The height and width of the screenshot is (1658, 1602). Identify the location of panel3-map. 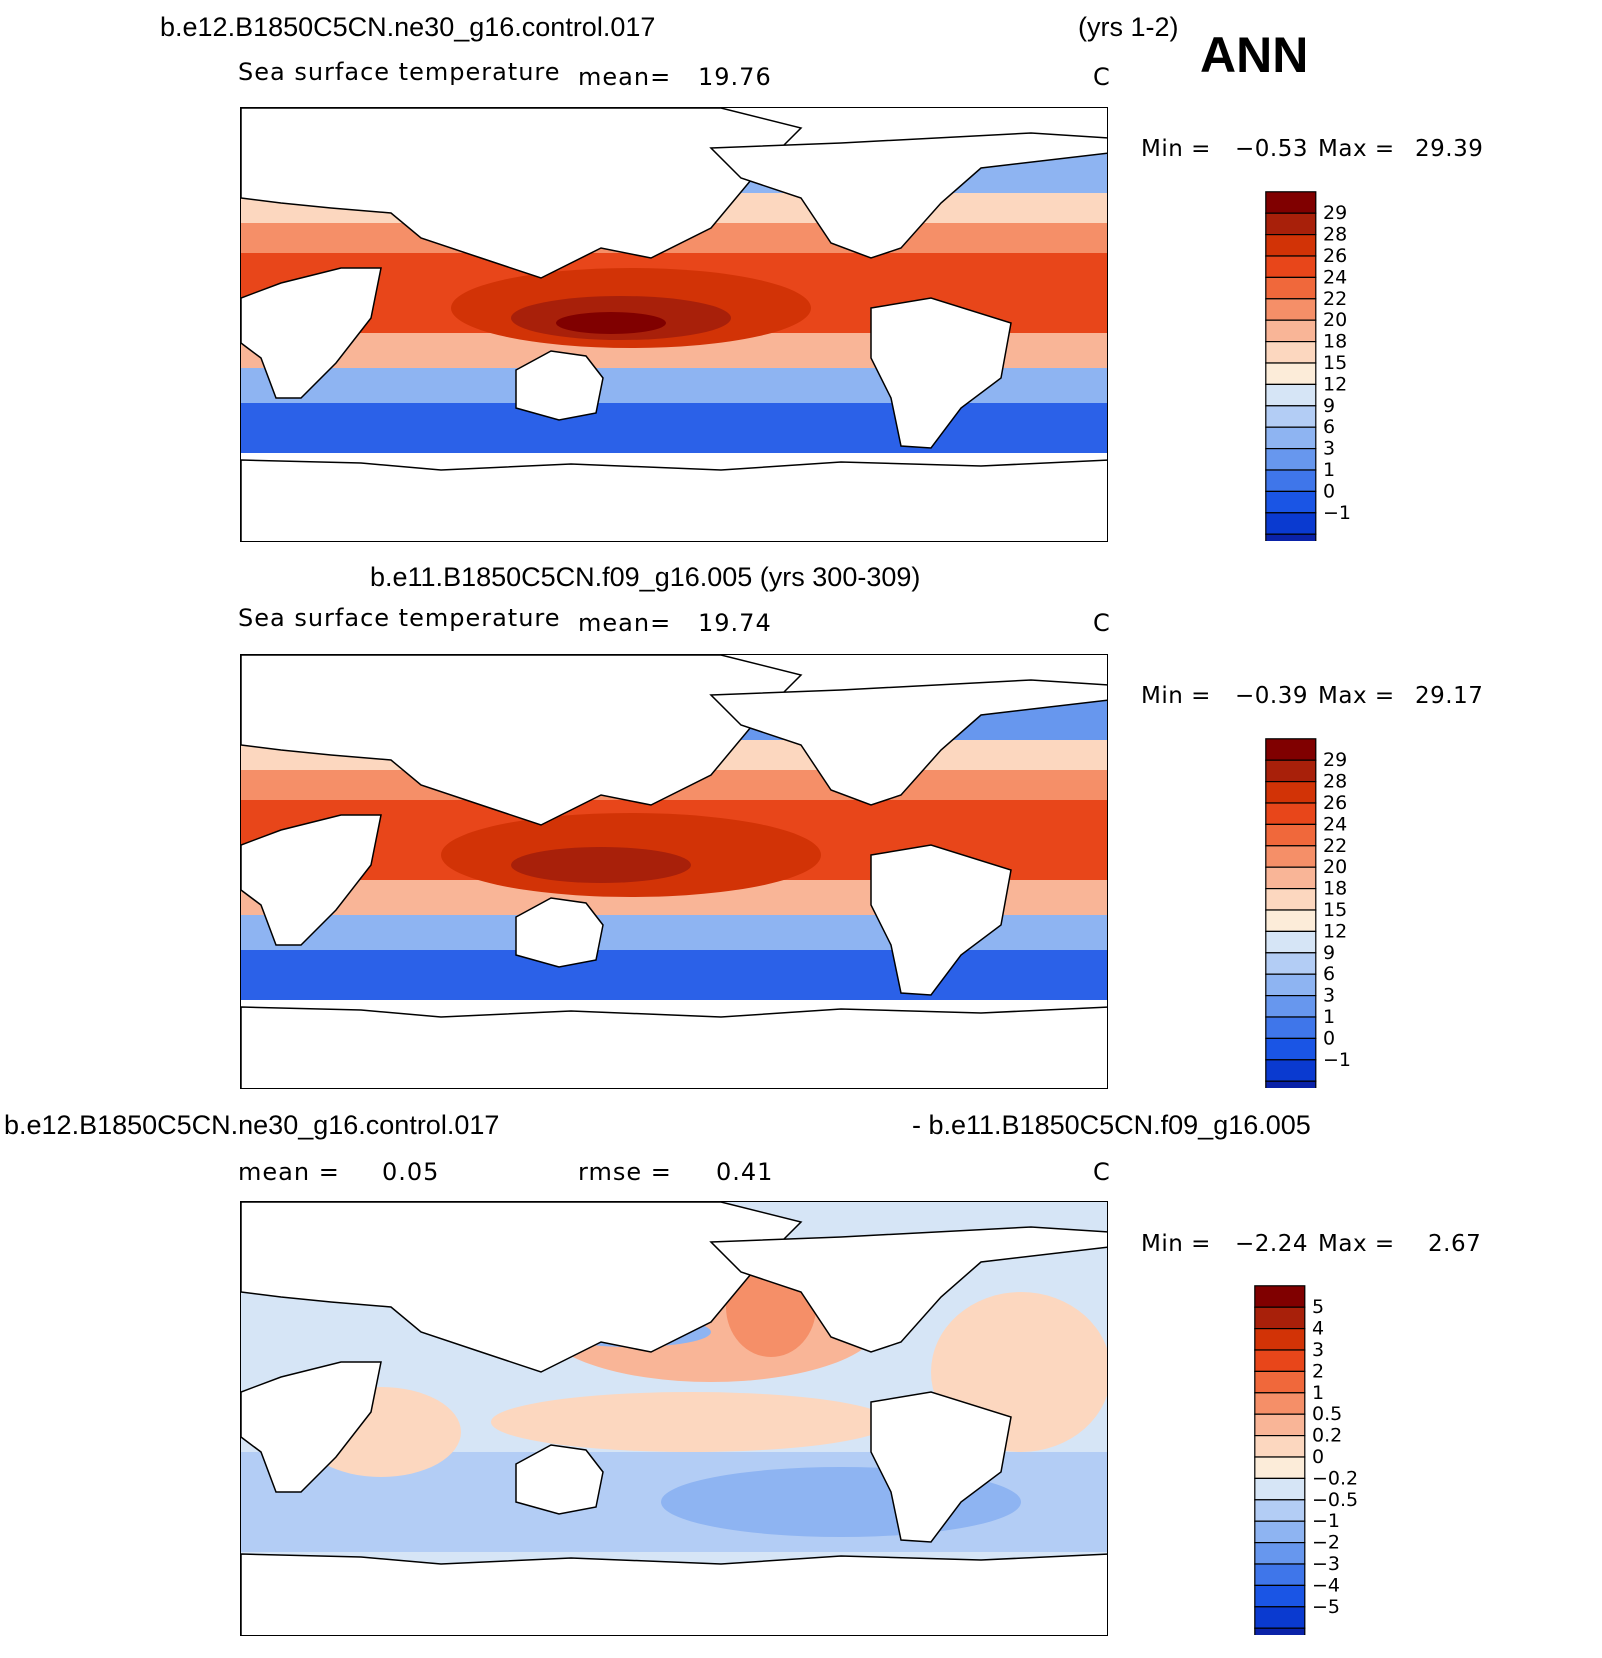
(674, 1418).